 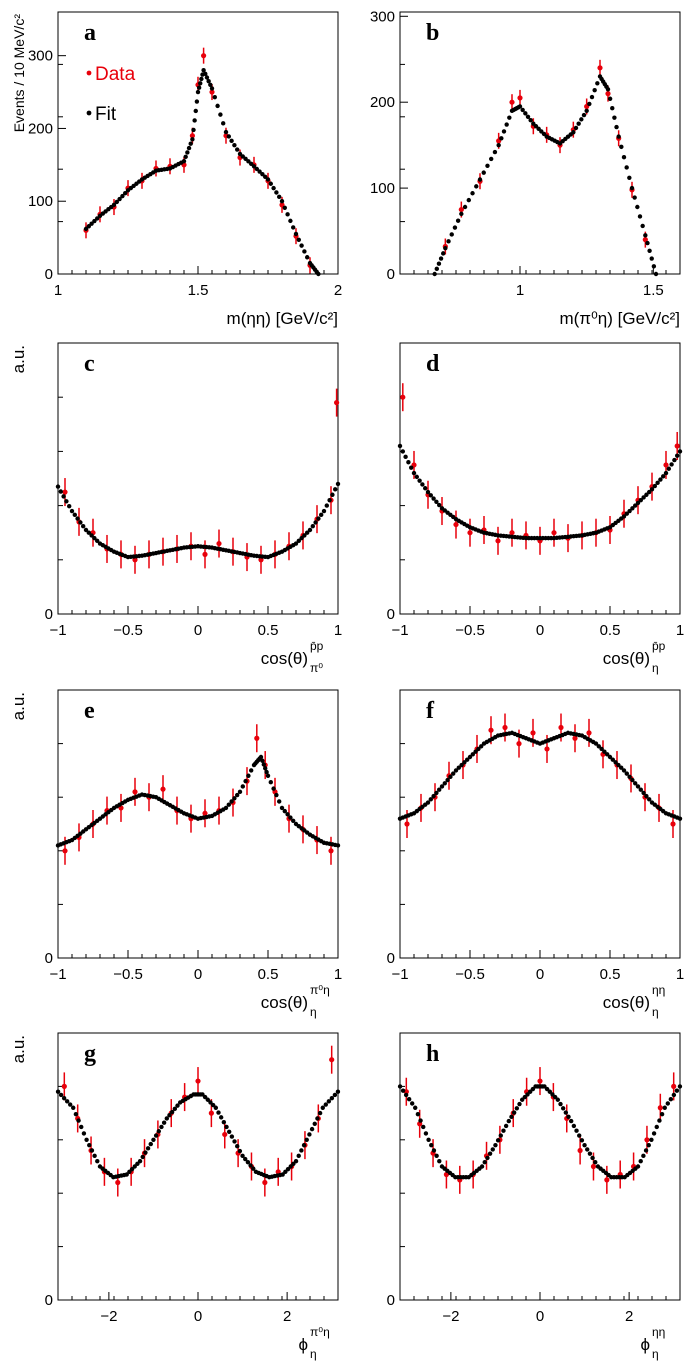 What do you see at coordinates (470, 974) in the screenshot?
I see `x-tick-label: −0.5` at bounding box center [470, 974].